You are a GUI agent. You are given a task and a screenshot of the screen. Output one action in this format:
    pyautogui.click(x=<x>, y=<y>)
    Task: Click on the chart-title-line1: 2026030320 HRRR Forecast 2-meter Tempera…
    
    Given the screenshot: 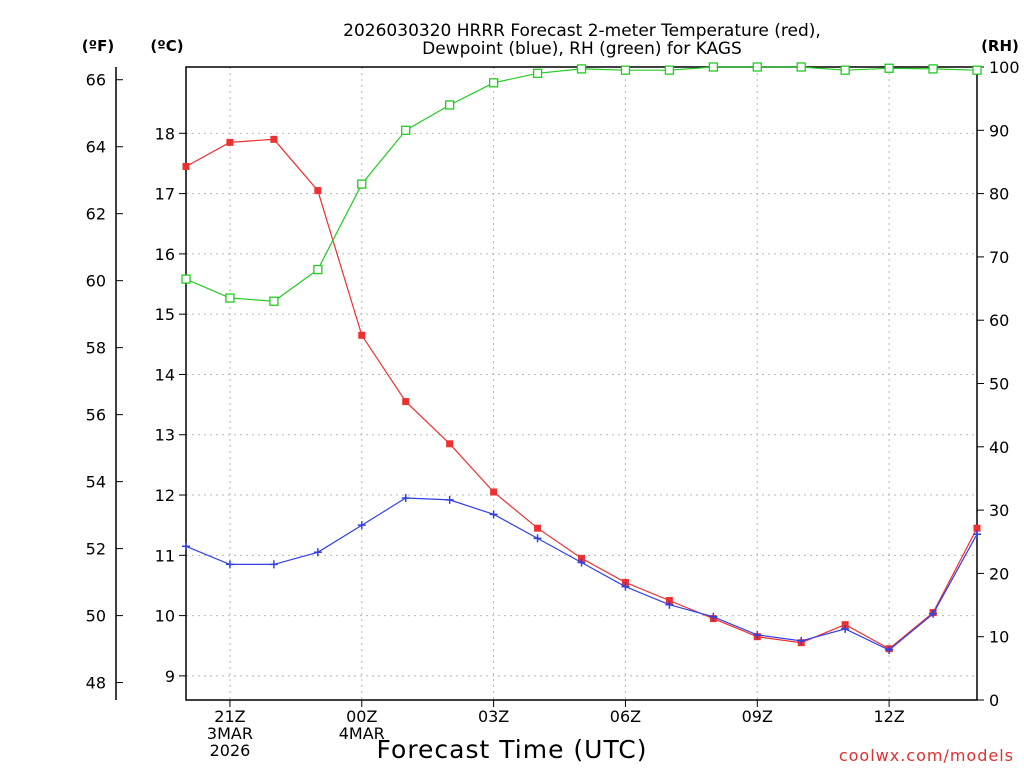 What is the action you would take?
    pyautogui.click(x=582, y=31)
    